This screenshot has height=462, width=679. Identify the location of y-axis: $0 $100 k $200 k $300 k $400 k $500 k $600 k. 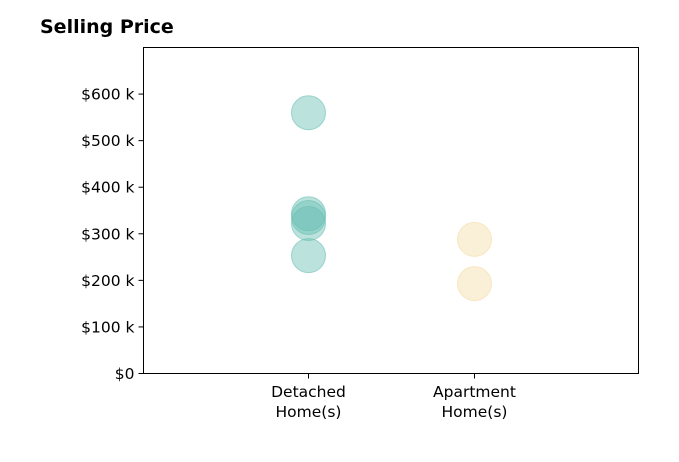
(112, 234).